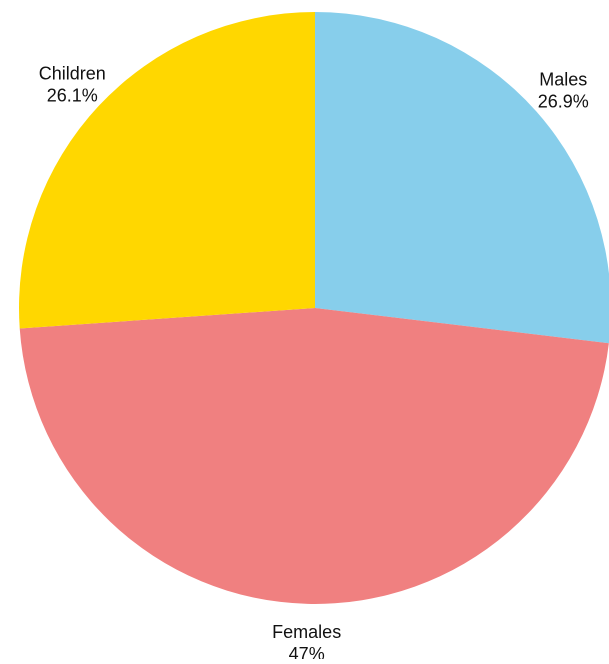  I want to click on slice-value-females: 47%, so click(307, 651).